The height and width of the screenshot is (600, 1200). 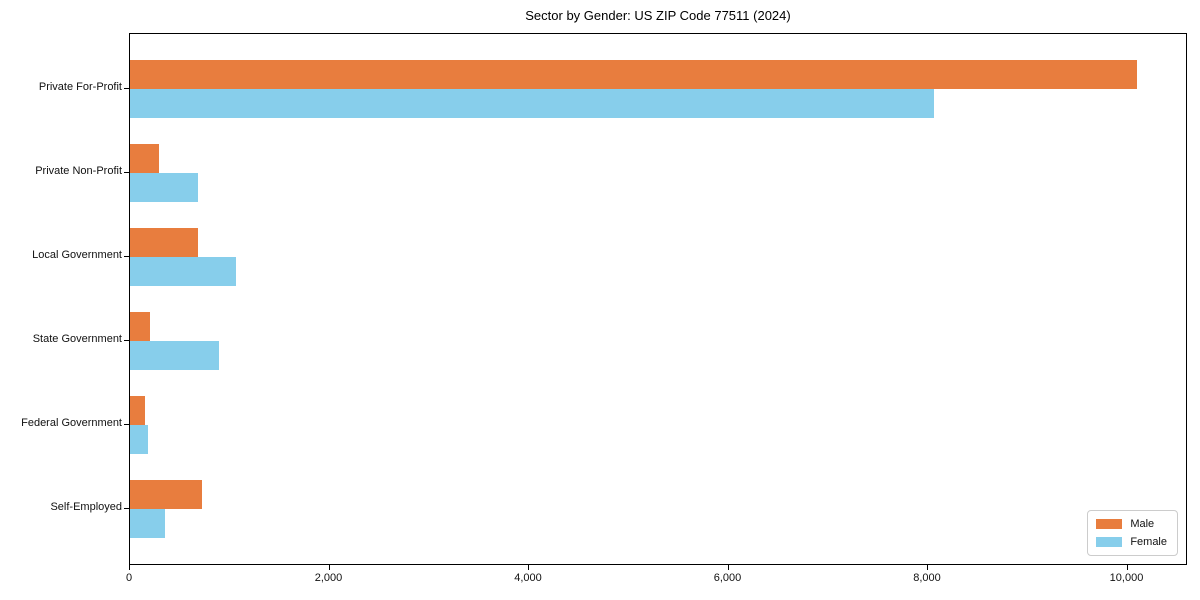 What do you see at coordinates (140, 326) in the screenshot?
I see `bar-male-state-government` at bounding box center [140, 326].